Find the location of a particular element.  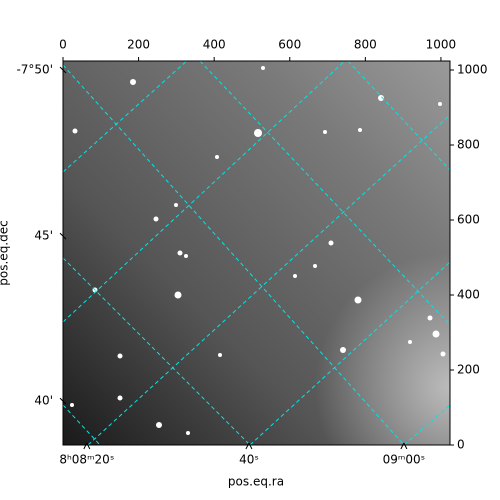

y-tick-label: 800 is located at coordinates (468, 145).